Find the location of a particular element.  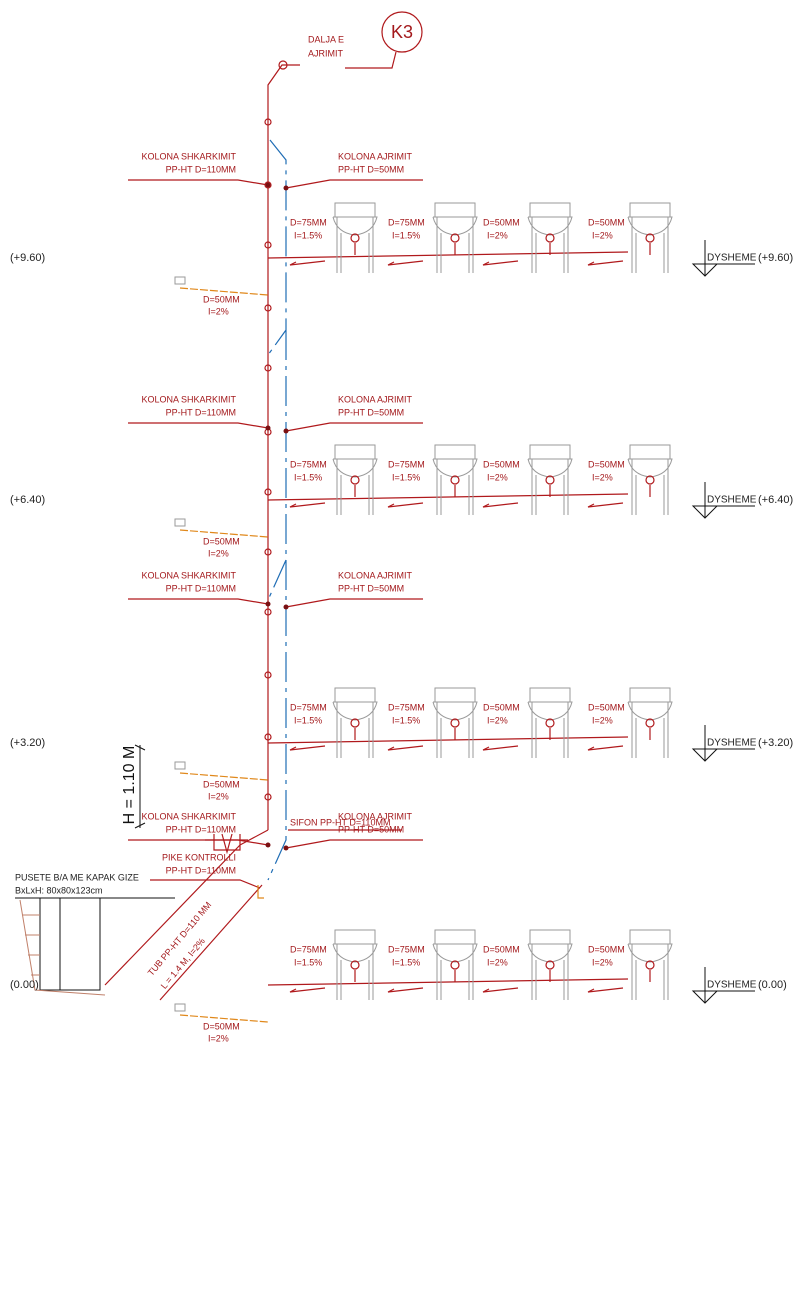

level-label: (+3.20) is located at coordinates (775, 743).